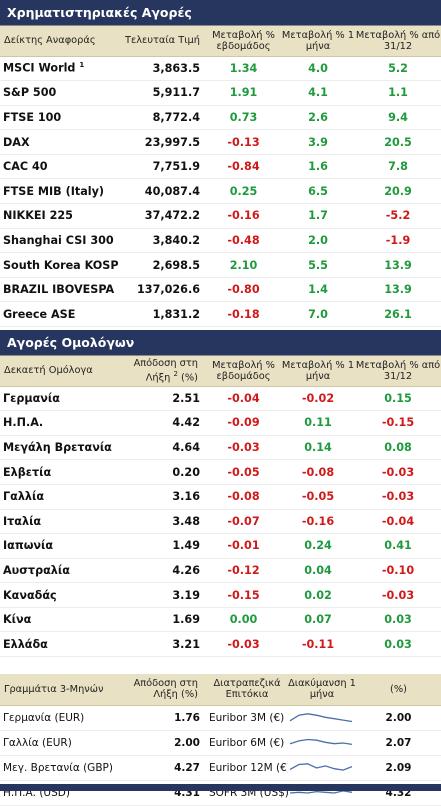 Image resolution: width=441 pixels, height=806 pixels. Describe the element at coordinates (318, 546) in the screenshot. I see `bond-month-change: 0.24` at that location.